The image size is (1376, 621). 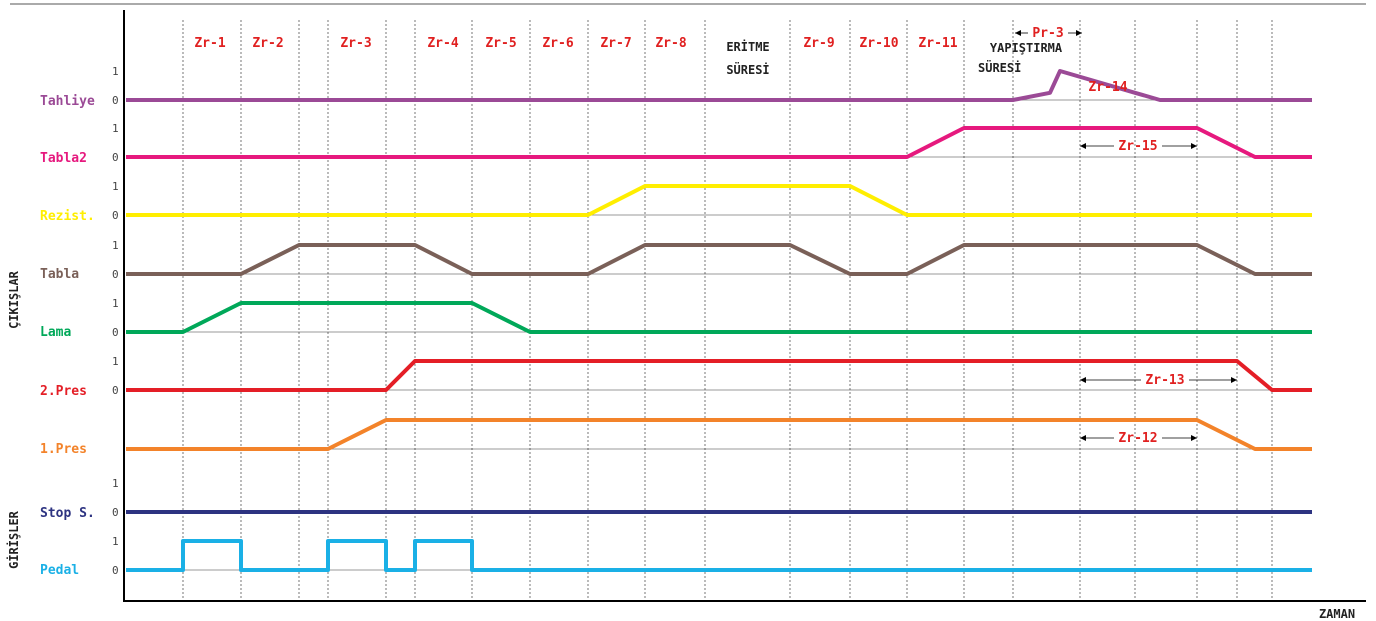 I want to click on interval-zr13: Zr-13, so click(x=1158, y=380).